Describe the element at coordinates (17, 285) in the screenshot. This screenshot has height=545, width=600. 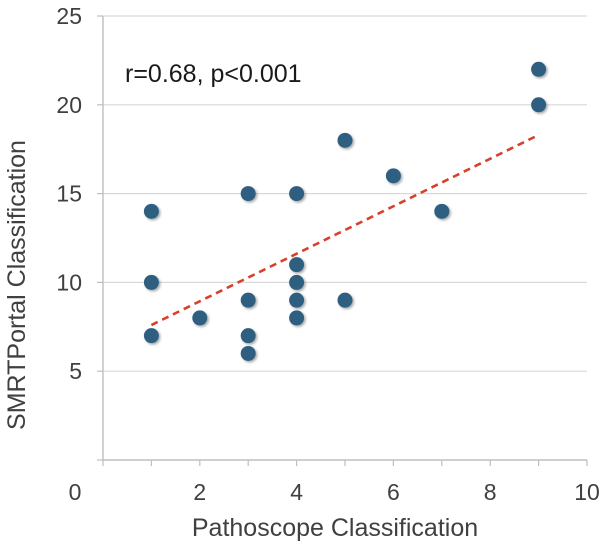
I see `y-axis-title: SMRTPortal Classification` at that location.